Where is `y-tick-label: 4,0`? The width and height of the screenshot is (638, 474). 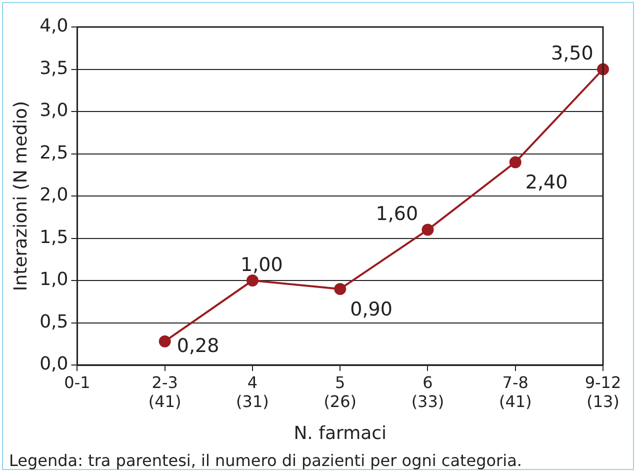
y-tick-label: 4,0 is located at coordinates (54, 26).